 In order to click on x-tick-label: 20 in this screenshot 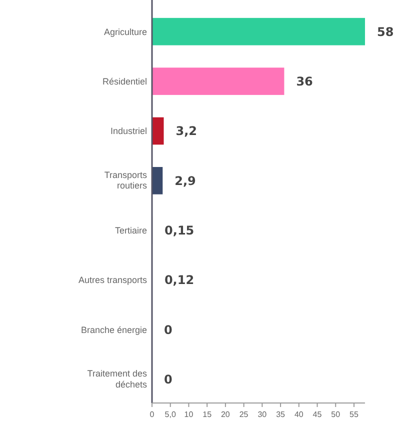, I will do `click(225, 414)`.